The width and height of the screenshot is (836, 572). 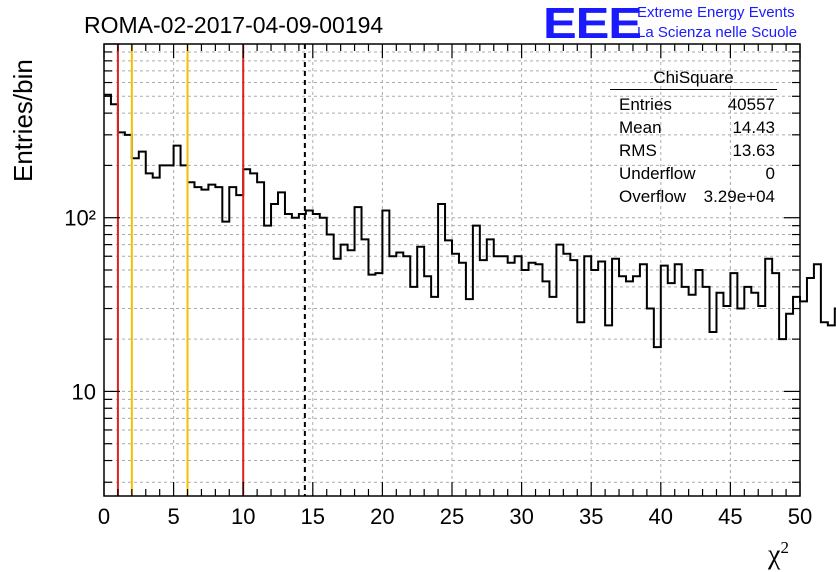 What do you see at coordinates (452, 516) in the screenshot?
I see `x-tick-label: 25` at bounding box center [452, 516].